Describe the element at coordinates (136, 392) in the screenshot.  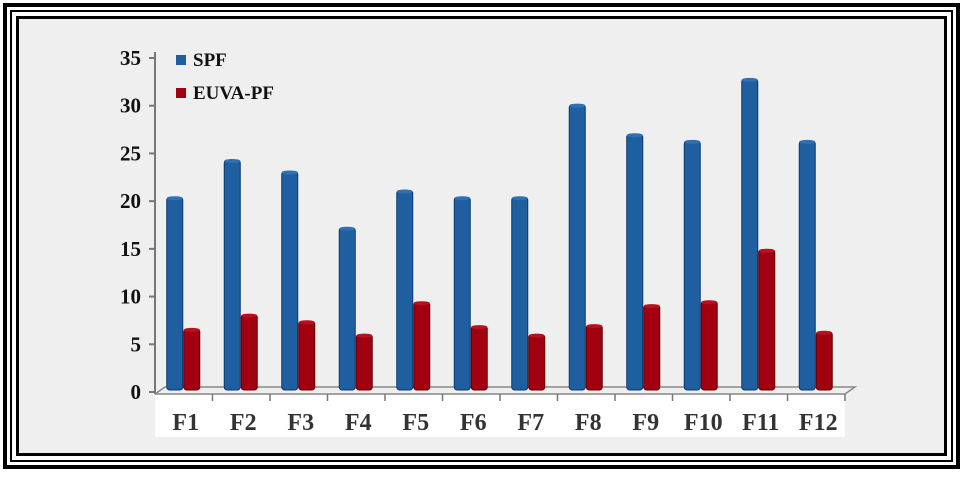
I see `y-tick-label: 0` at that location.